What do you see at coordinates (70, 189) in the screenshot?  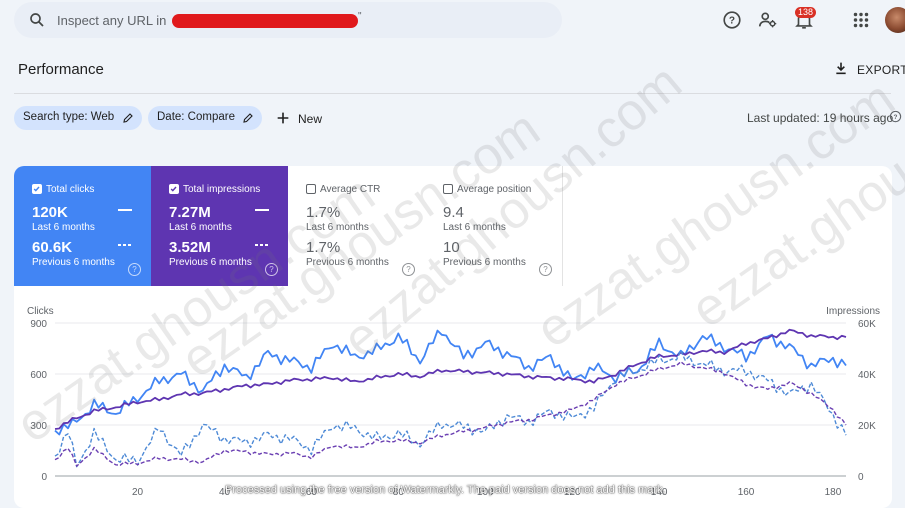 I see `metric-label: Total clicks` at bounding box center [70, 189].